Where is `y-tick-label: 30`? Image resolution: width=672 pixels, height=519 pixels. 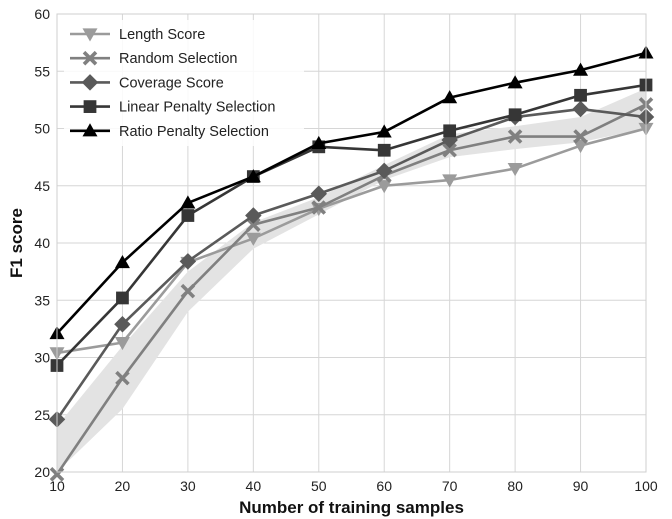
y-tick-label: 30 is located at coordinates (42, 358).